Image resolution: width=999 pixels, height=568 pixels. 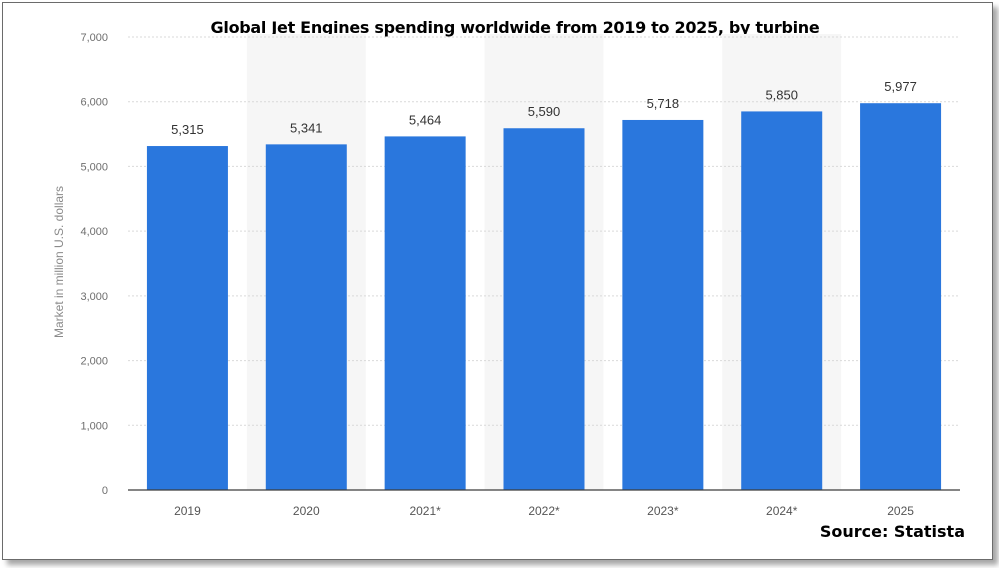 What do you see at coordinates (663, 304) in the screenshot?
I see `bar-2023` at bounding box center [663, 304].